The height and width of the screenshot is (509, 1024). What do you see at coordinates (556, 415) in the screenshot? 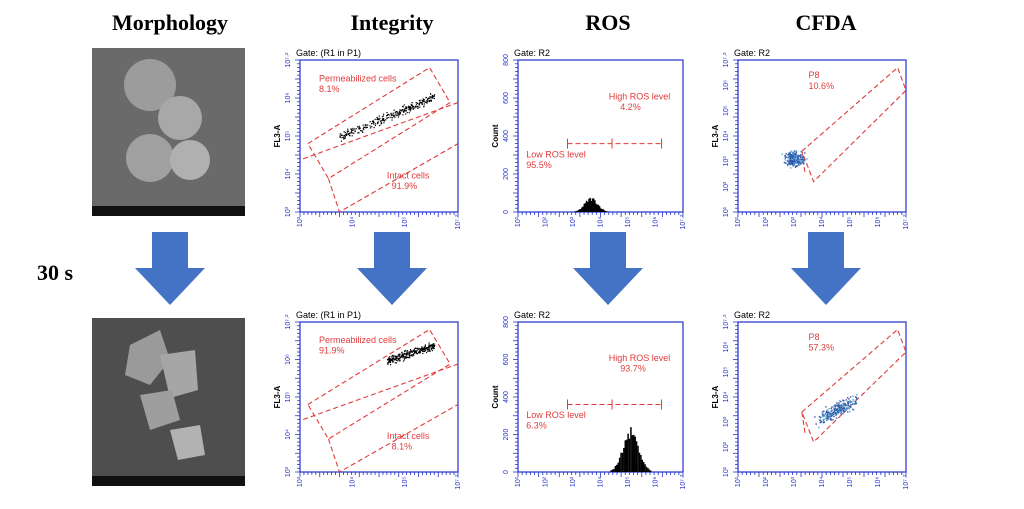
I see `gate-name: Low ROS level` at bounding box center [556, 415].